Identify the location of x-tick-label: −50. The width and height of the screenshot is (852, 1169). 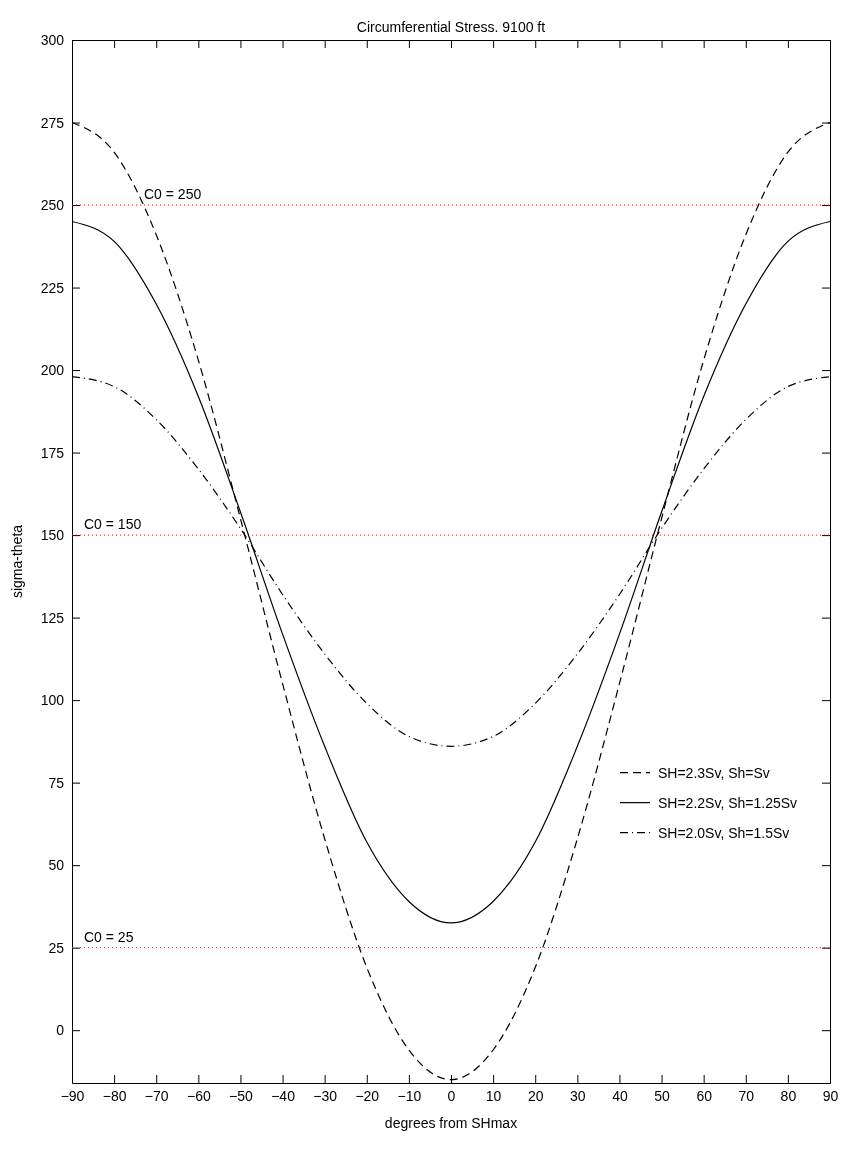
(241, 1095).